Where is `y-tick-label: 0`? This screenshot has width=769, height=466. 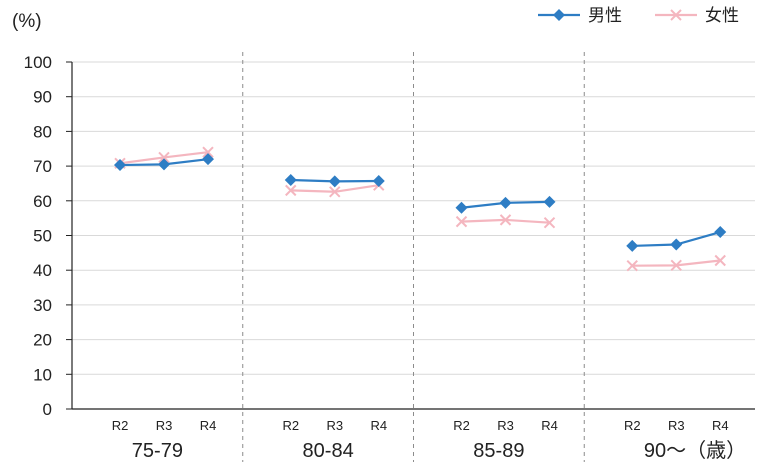
y-tick-label: 0 is located at coordinates (47, 409).